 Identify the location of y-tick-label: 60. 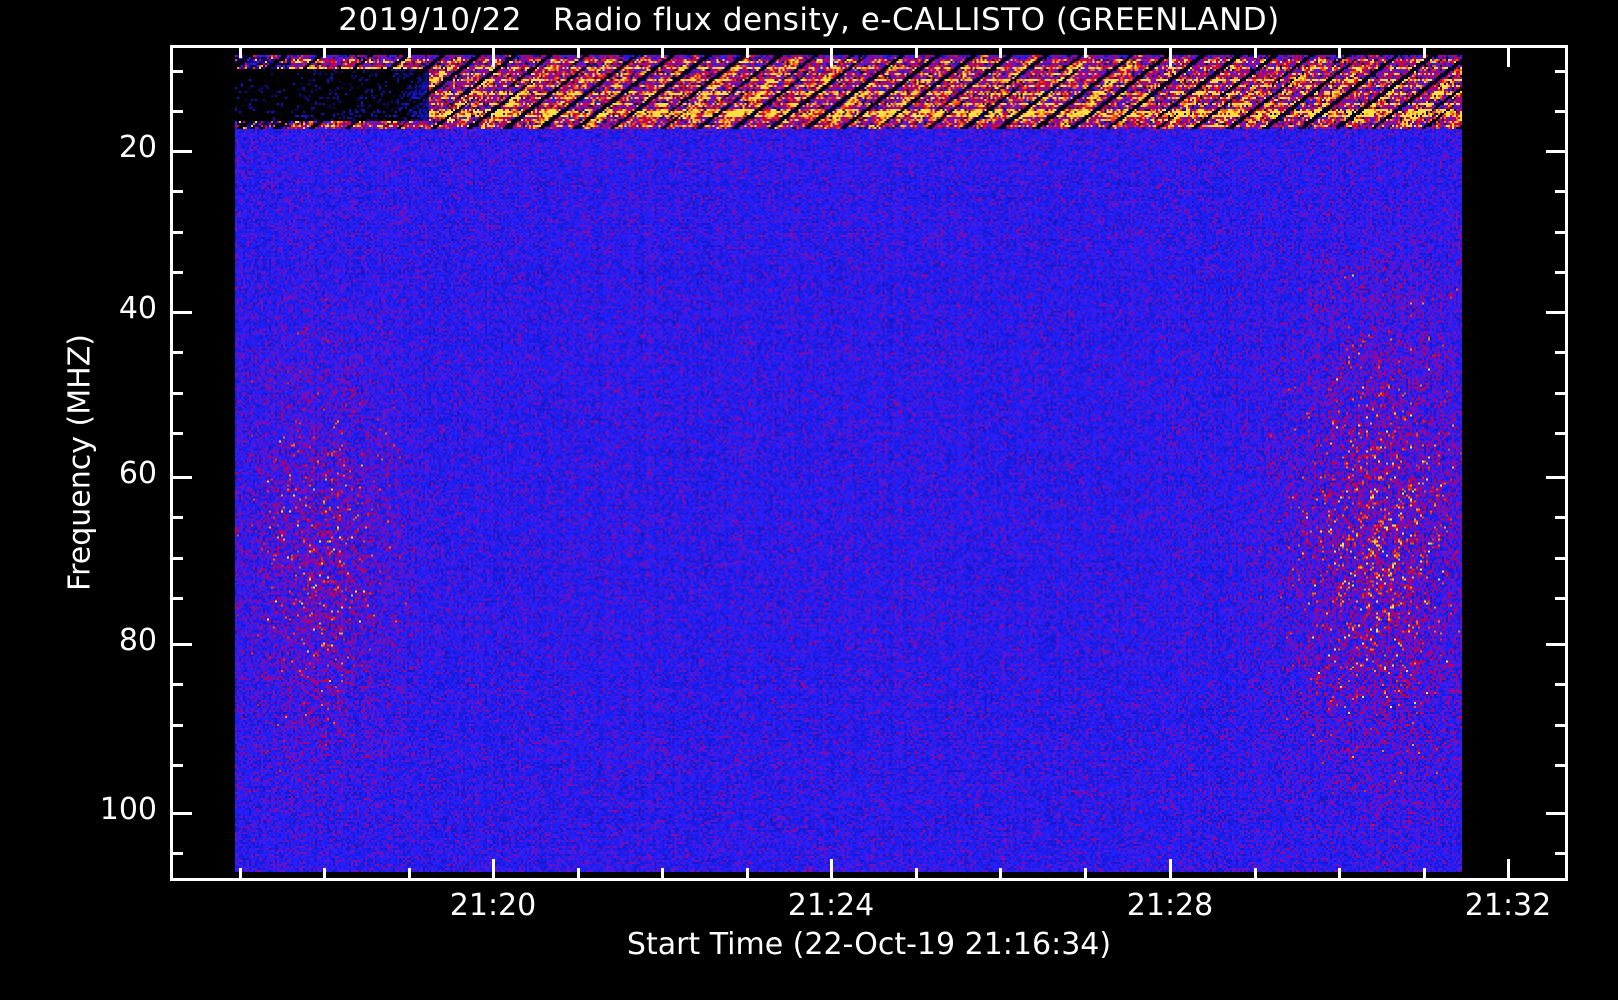
(137, 473).